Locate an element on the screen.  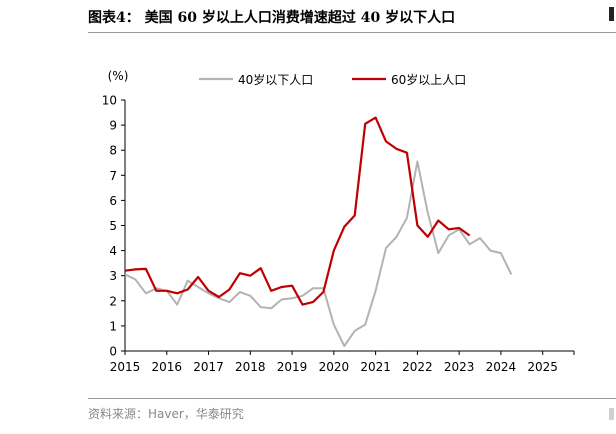
legend-label-1: 40岁以下人口 is located at coordinates (275, 79).